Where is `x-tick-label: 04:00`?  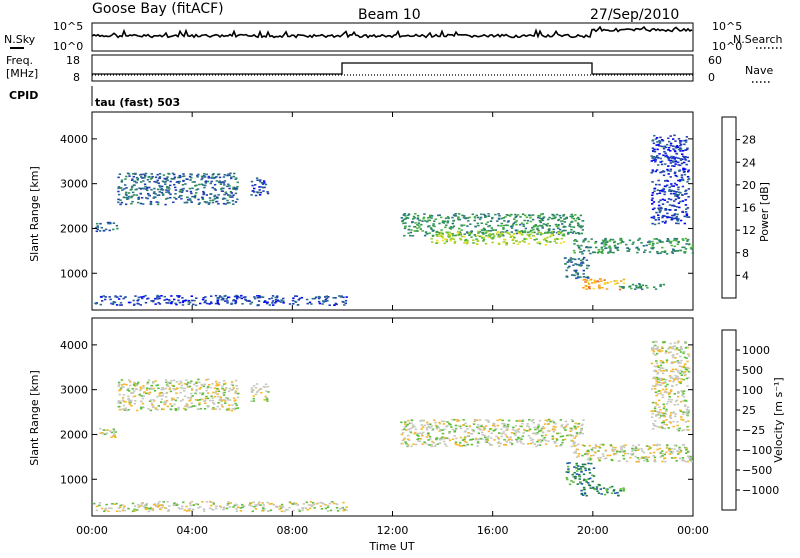
x-tick-label: 04:00 is located at coordinates (192, 530).